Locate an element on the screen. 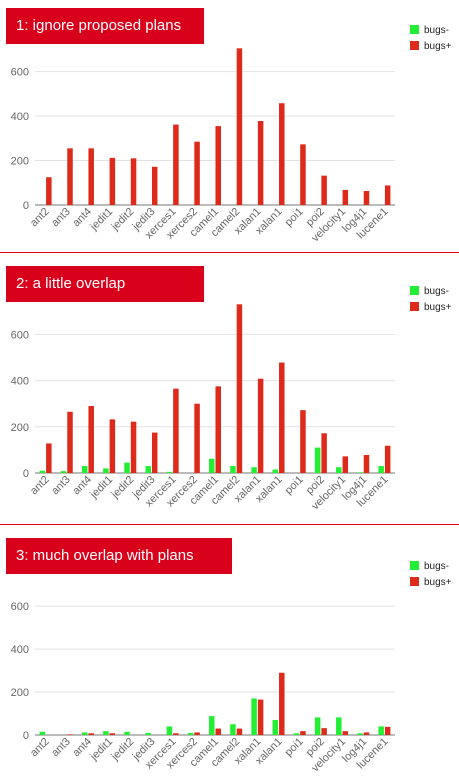  chart-title-banner: 2: a little overlap is located at coordinates (105, 284).